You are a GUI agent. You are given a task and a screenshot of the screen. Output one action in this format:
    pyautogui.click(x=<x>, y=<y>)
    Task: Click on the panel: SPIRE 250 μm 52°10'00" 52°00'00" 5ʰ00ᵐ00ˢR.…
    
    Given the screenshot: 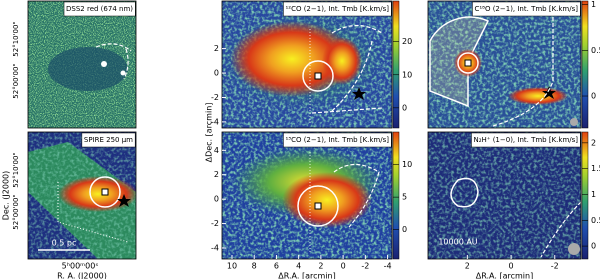 What is the action you would take?
    pyautogui.click(x=69, y=205)
    